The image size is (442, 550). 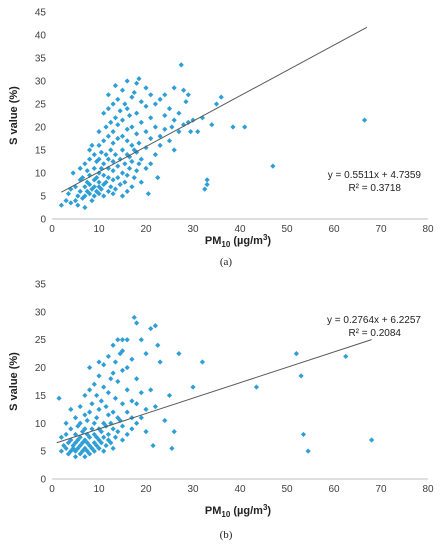 What do you see at coordinates (14, 115) in the screenshot?
I see `chart-a-y-axis-title: S value (%)` at bounding box center [14, 115].